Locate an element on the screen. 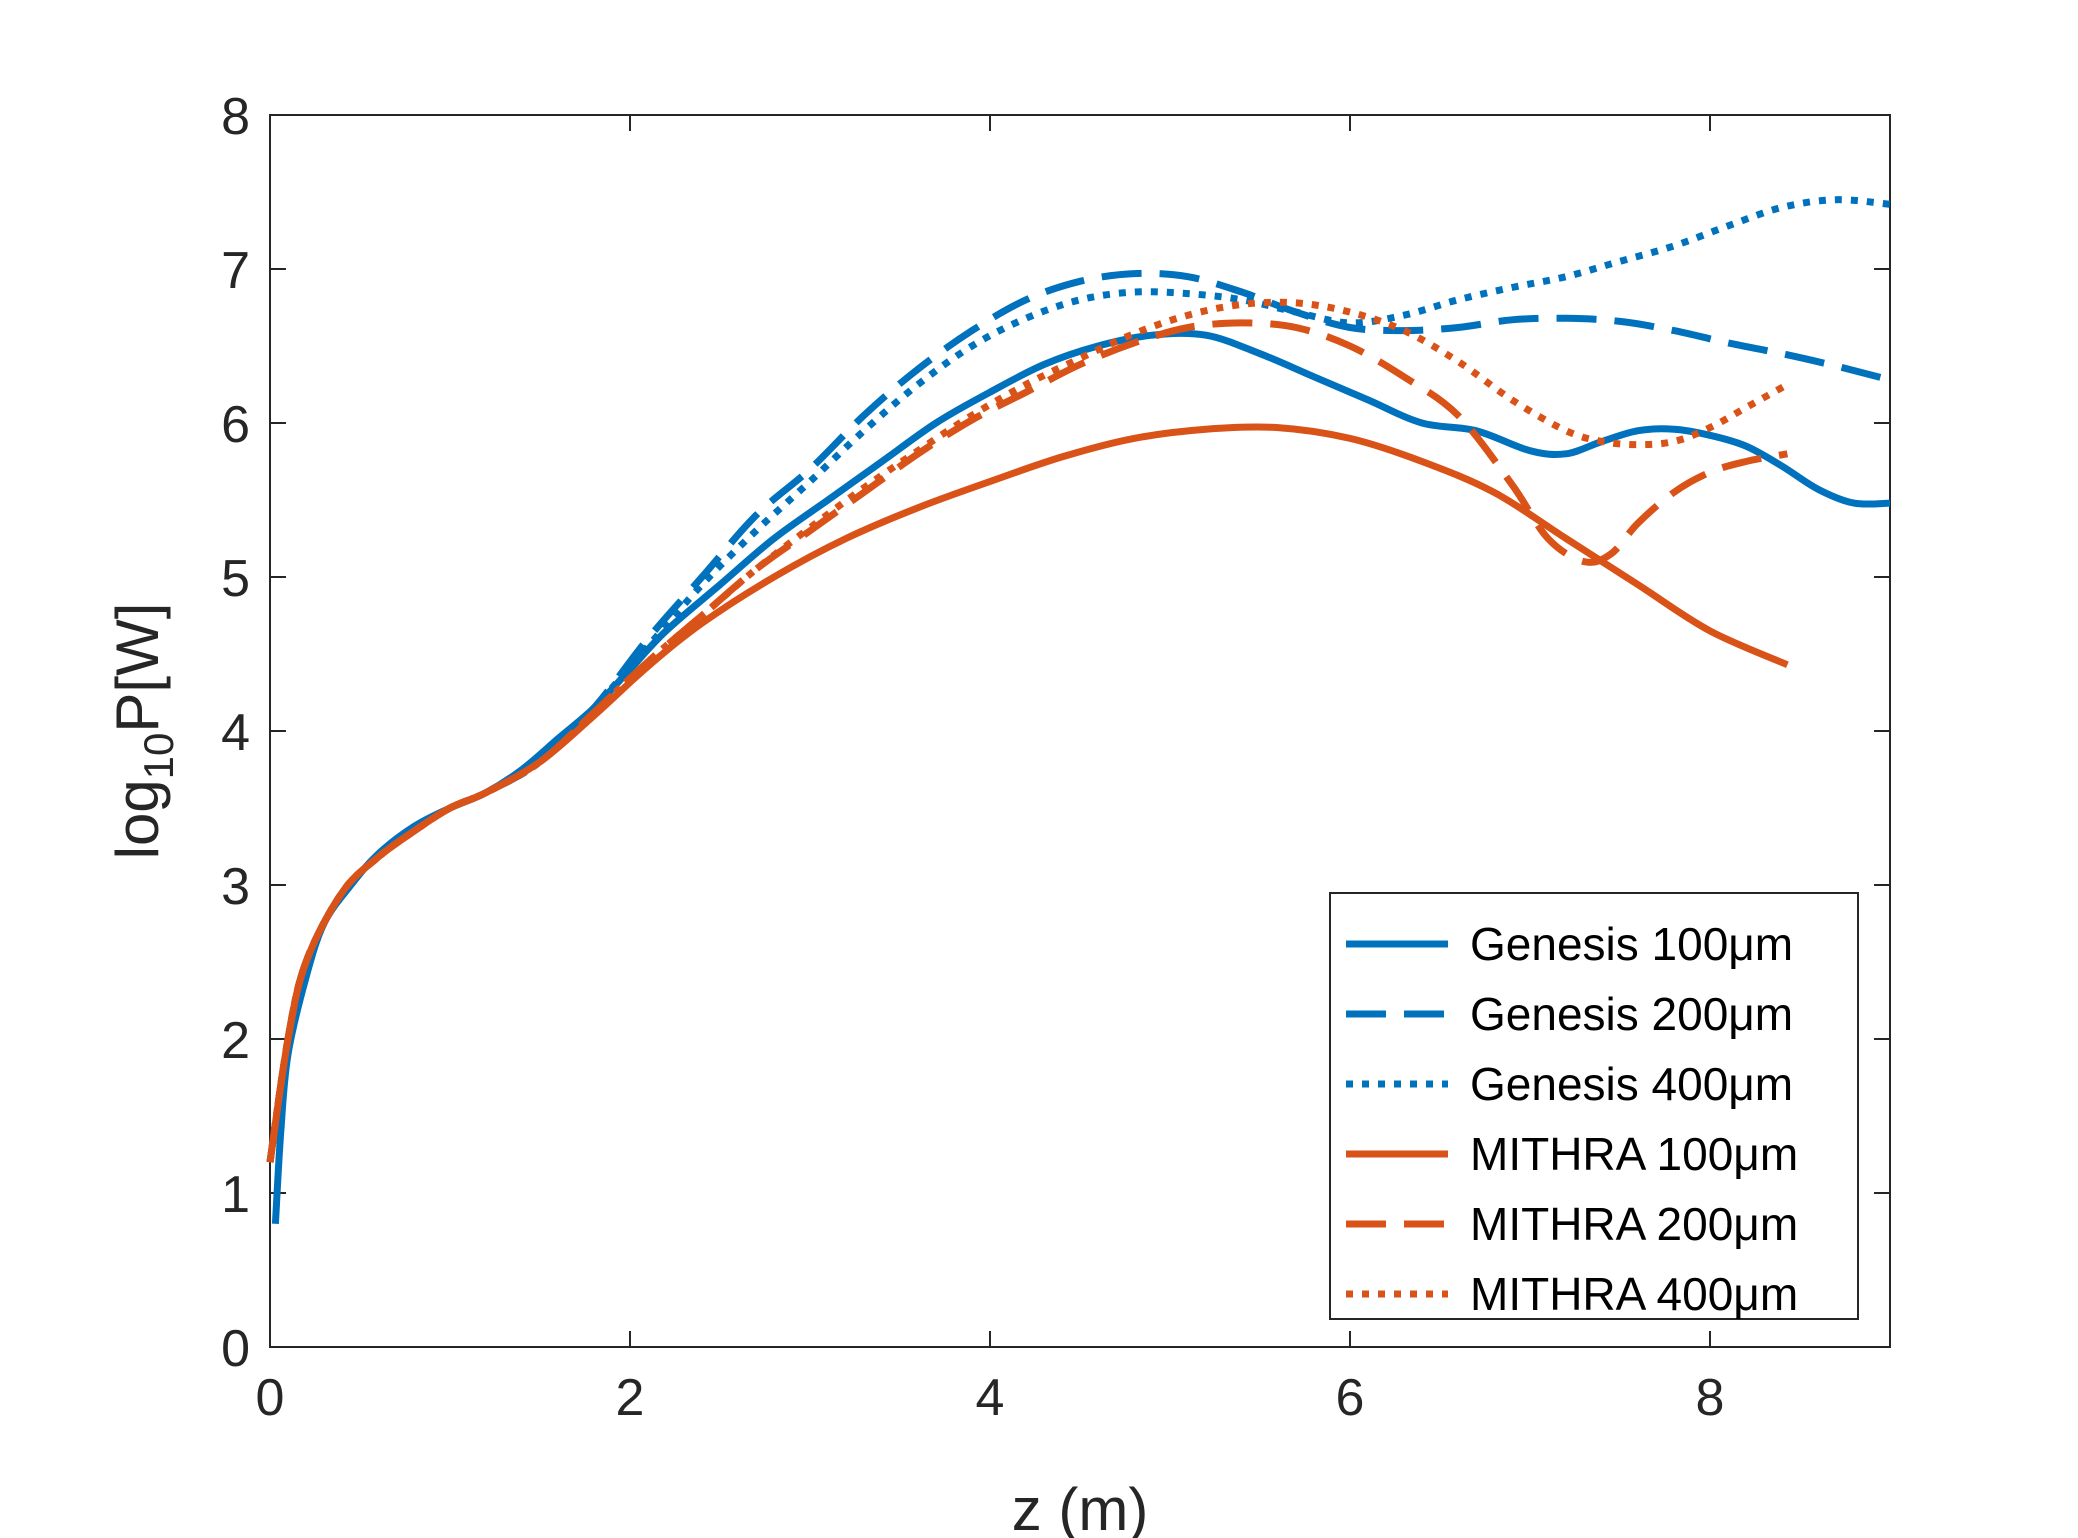  legend-label-3: MITHRA 100μm is located at coordinates (1634, 1154).